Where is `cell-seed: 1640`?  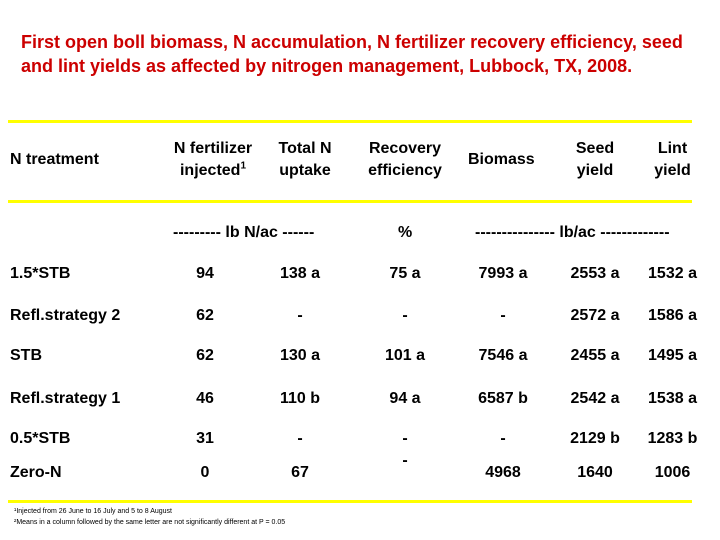
cell-seed: 1640 is located at coordinates (595, 472).